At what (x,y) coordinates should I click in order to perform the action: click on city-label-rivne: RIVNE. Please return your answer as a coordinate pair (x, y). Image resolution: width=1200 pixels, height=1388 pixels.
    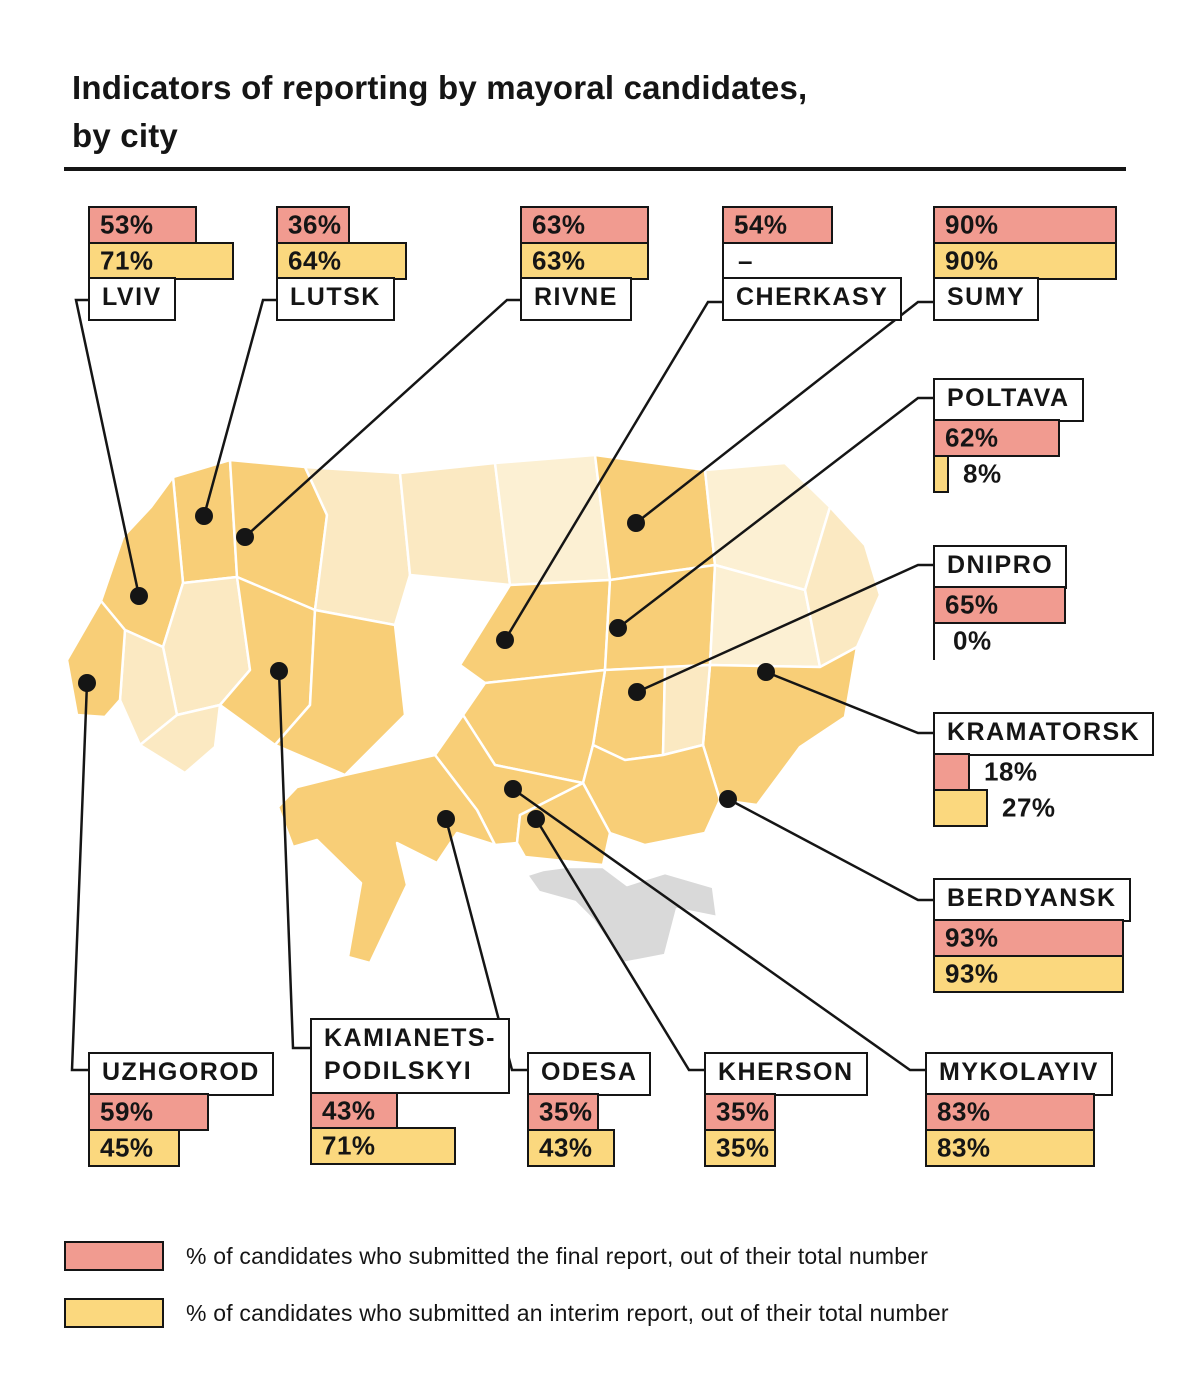
    Looking at the image, I should click on (576, 299).